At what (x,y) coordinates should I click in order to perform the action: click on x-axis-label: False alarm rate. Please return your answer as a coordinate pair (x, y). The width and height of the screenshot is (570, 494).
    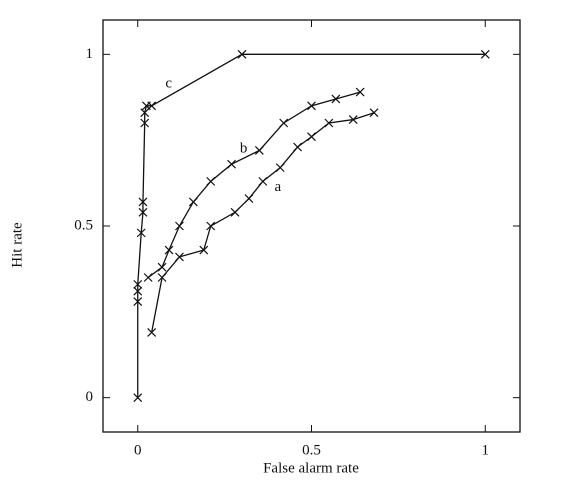
    Looking at the image, I should click on (311, 468).